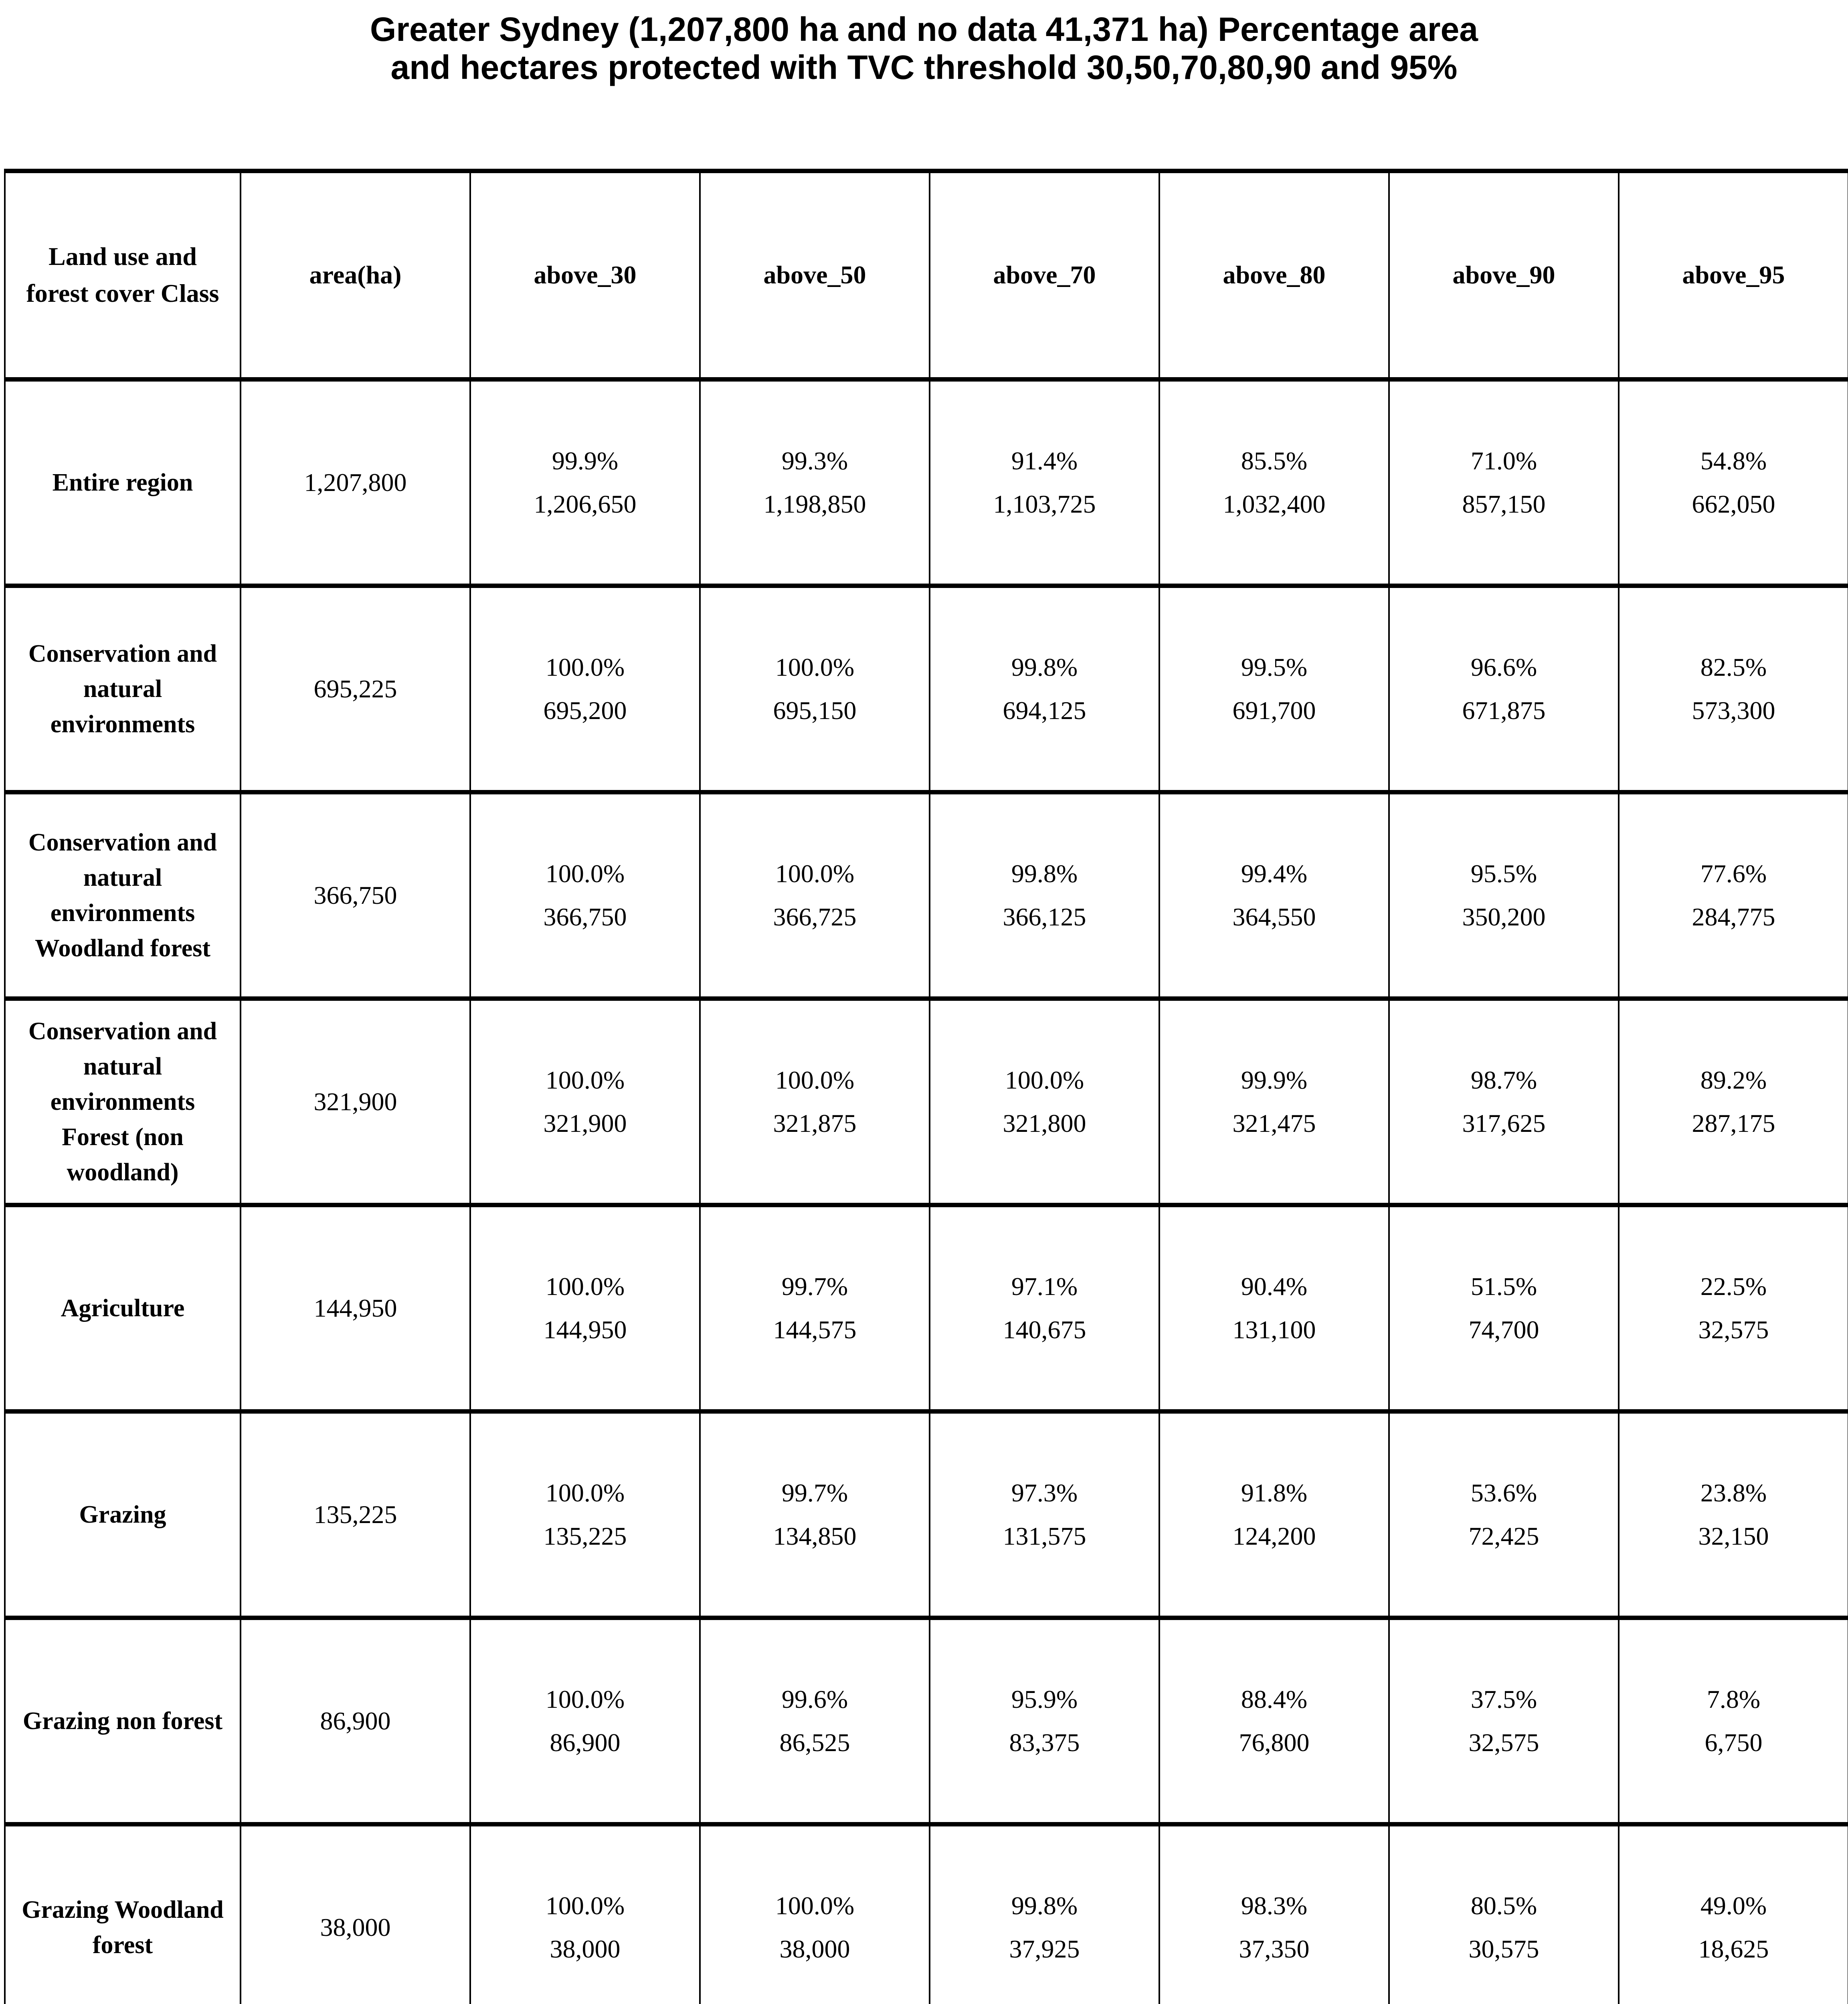 The image size is (1848, 2004). Describe the element at coordinates (1503, 460) in the screenshot. I see `percent-protected-value: 71.0%` at that location.